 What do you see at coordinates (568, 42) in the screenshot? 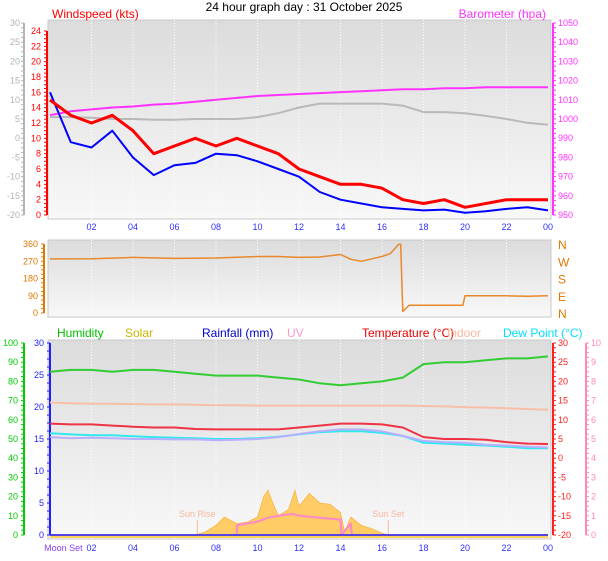
I see `barometer-axis-tick-label: 1040` at bounding box center [568, 42].